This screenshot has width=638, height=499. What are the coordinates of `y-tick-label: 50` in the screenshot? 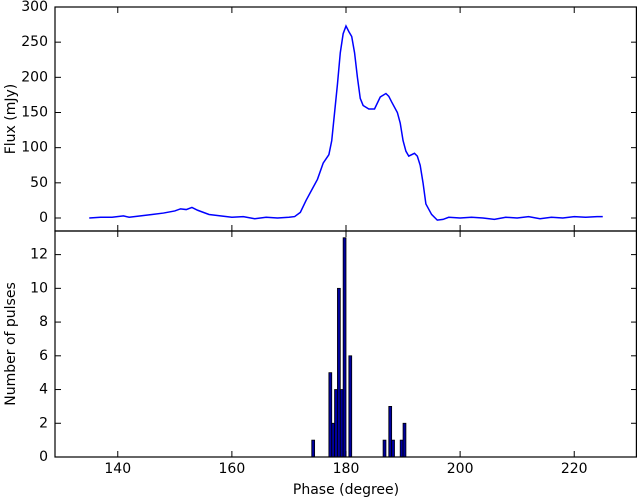 It's located at (39, 183).